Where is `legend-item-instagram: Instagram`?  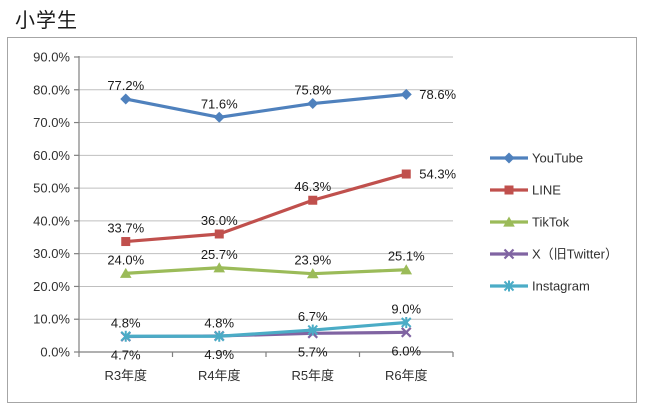
legend-item-instagram: Instagram is located at coordinates (540, 286).